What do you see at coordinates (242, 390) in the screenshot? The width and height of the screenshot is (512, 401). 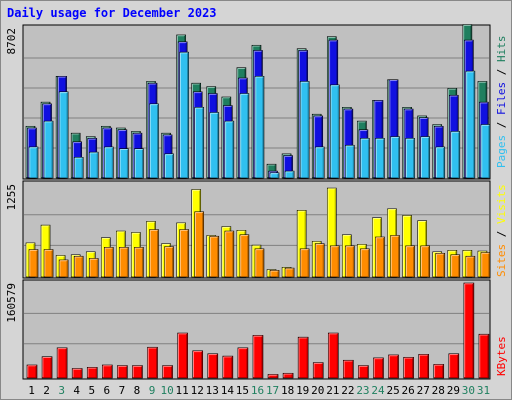 I see `day-label-15: 15` at bounding box center [242, 390].